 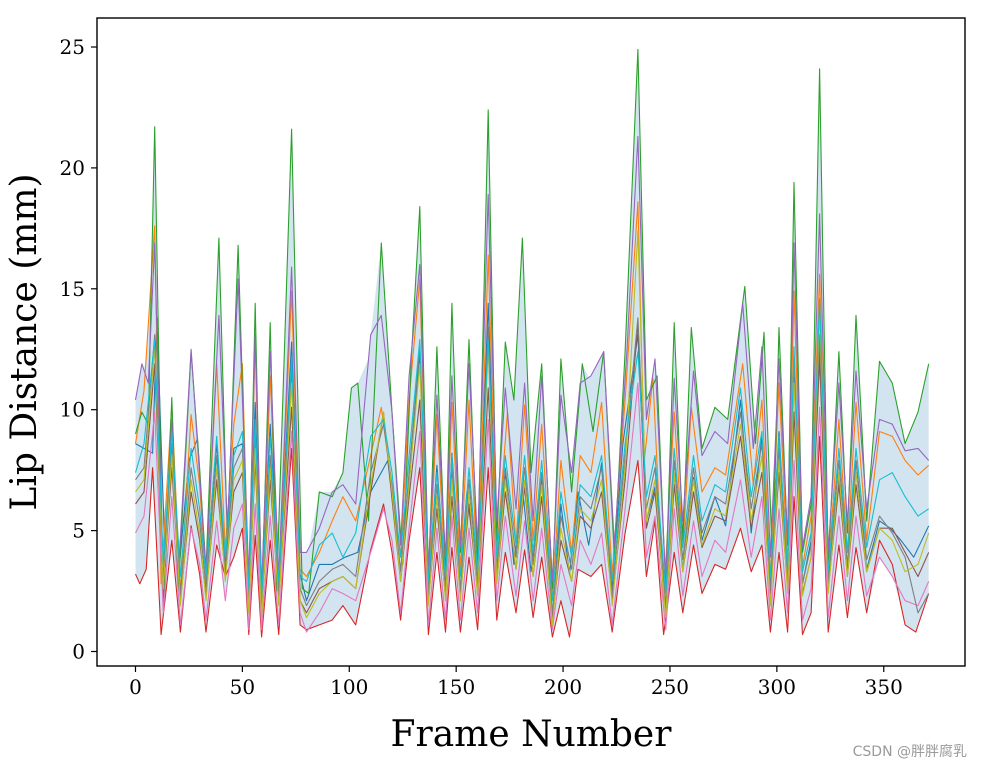 What do you see at coordinates (72, 47) in the screenshot?
I see `y-tick-label: 25` at bounding box center [72, 47].